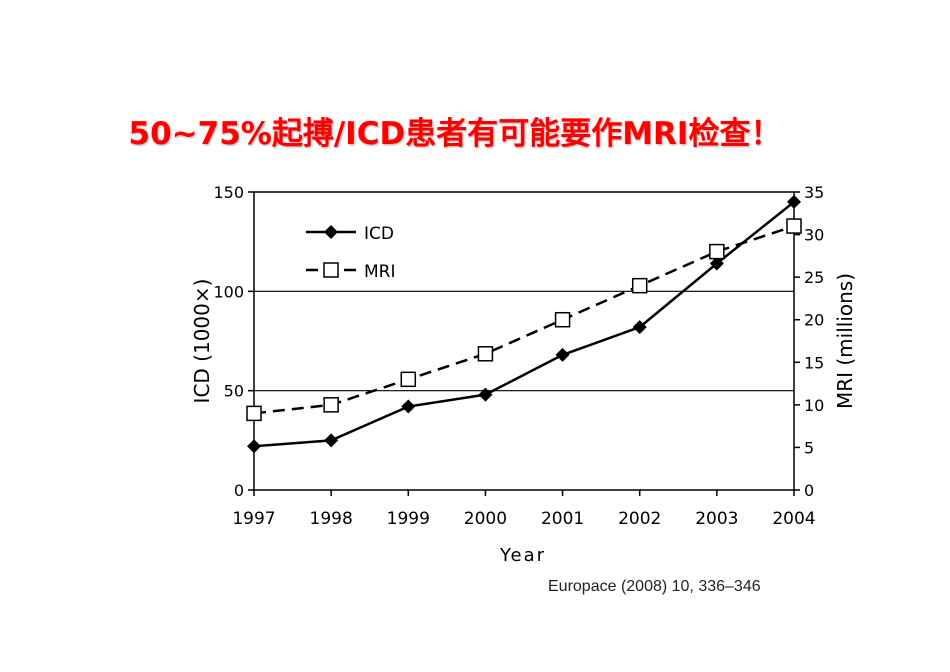 This screenshot has height=672, width=950. What do you see at coordinates (809, 490) in the screenshot?
I see `y2-tick-label: 0` at bounding box center [809, 490].